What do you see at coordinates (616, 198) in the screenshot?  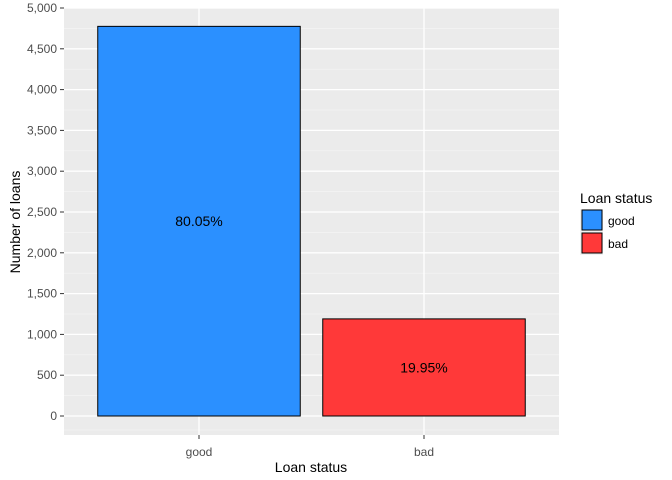 I see `legend-title: Loan status` at bounding box center [616, 198].